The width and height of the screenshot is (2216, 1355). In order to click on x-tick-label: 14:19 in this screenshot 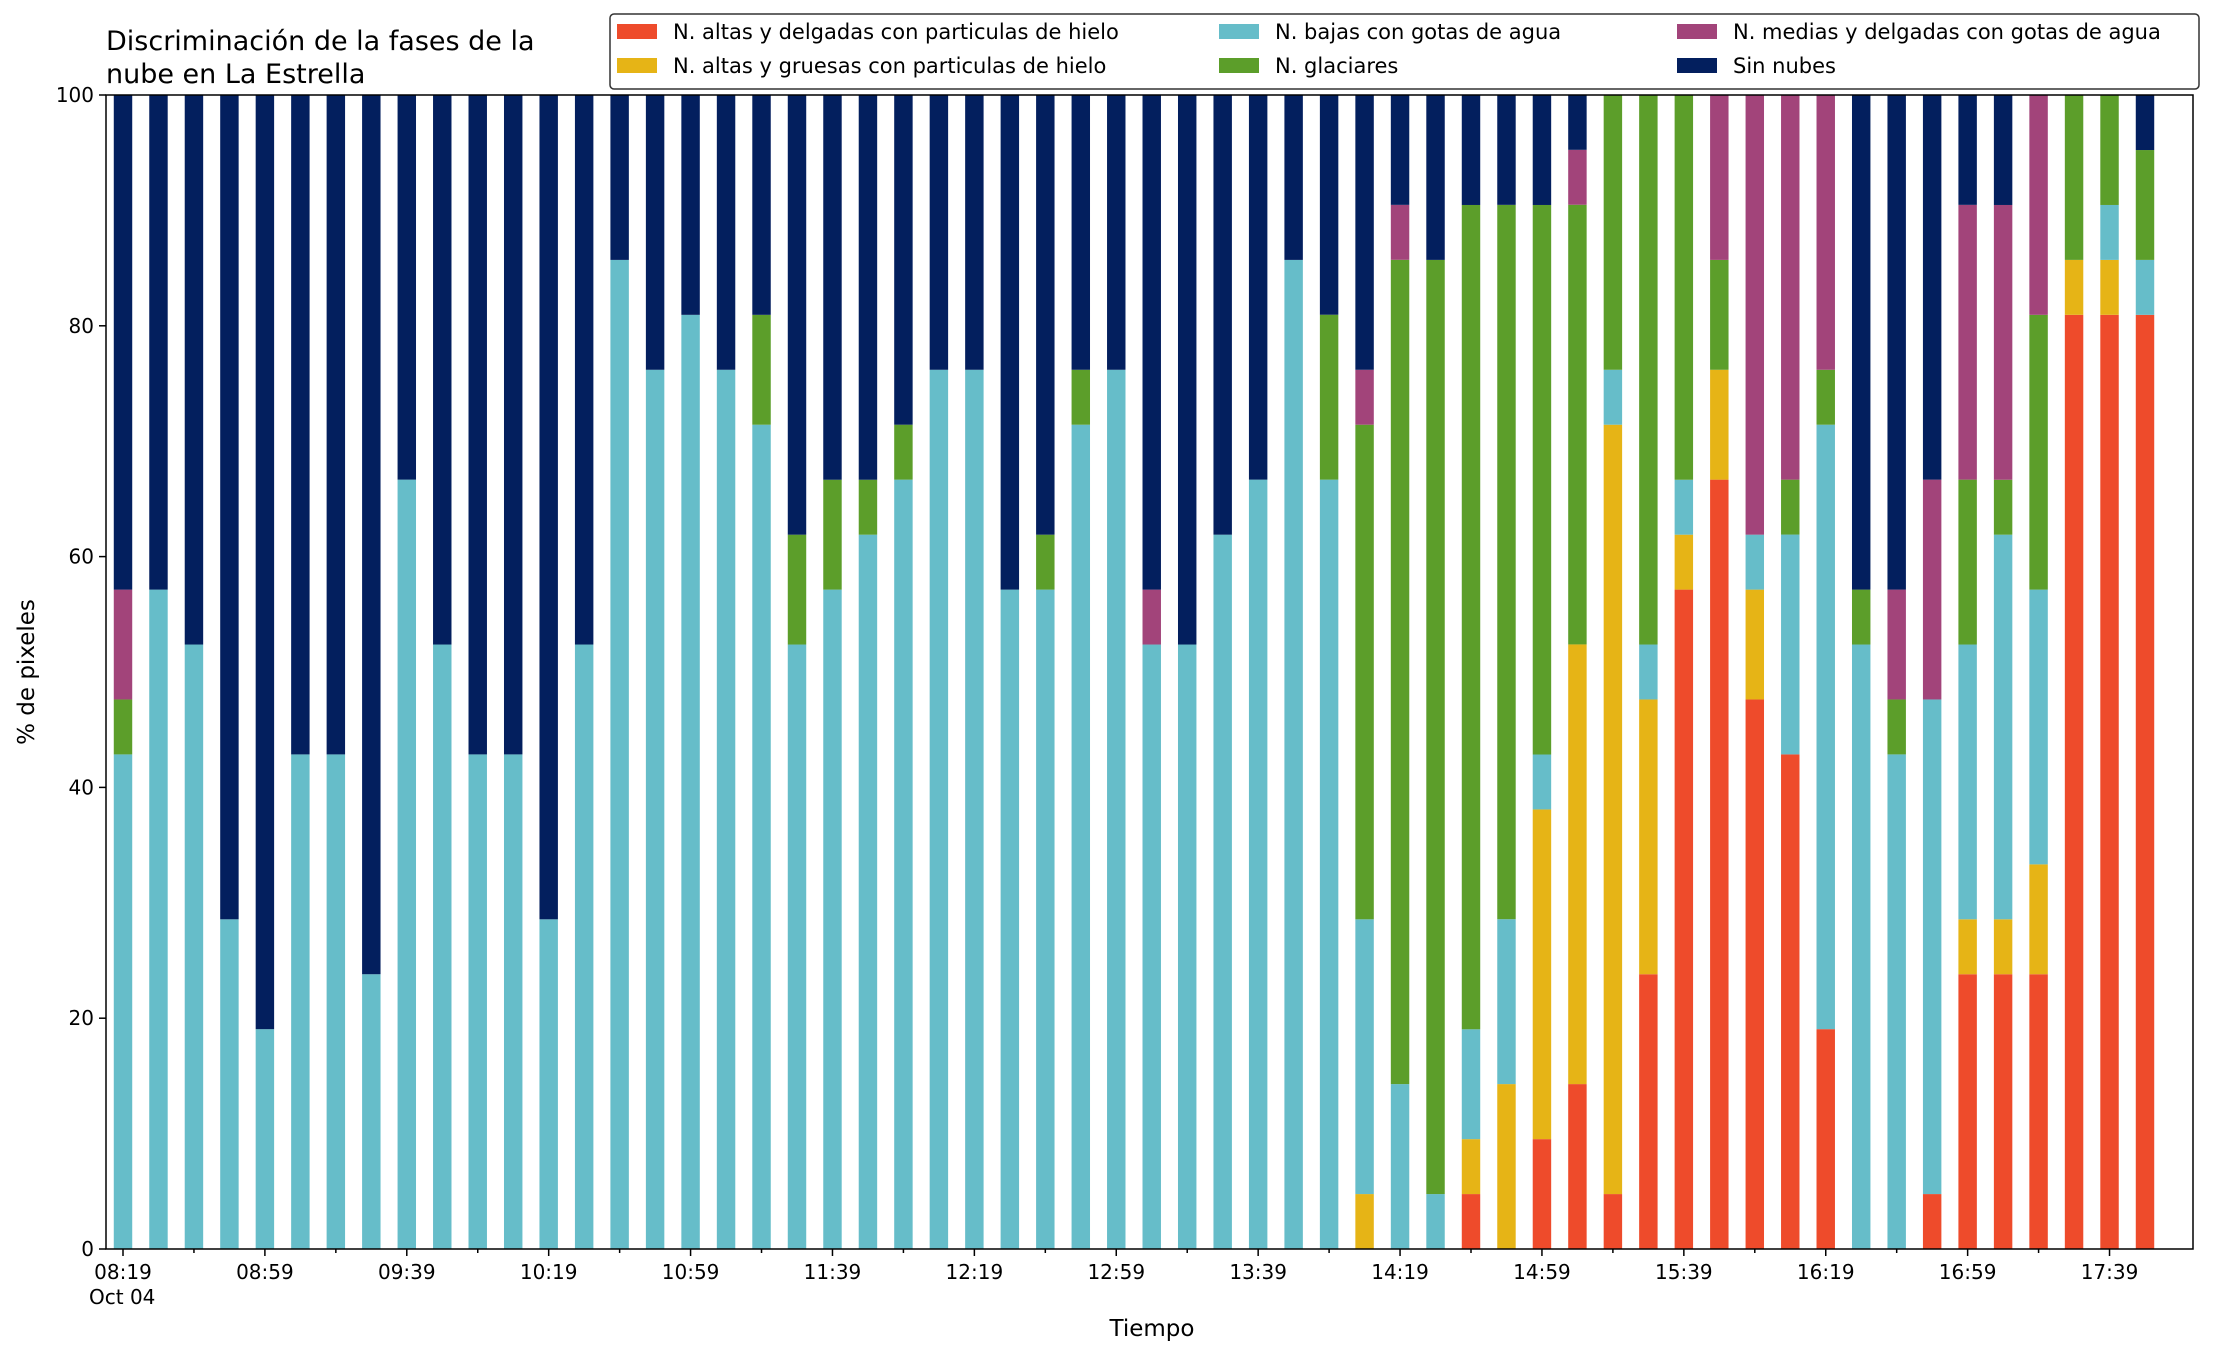, I will do `click(1400, 1272)`.